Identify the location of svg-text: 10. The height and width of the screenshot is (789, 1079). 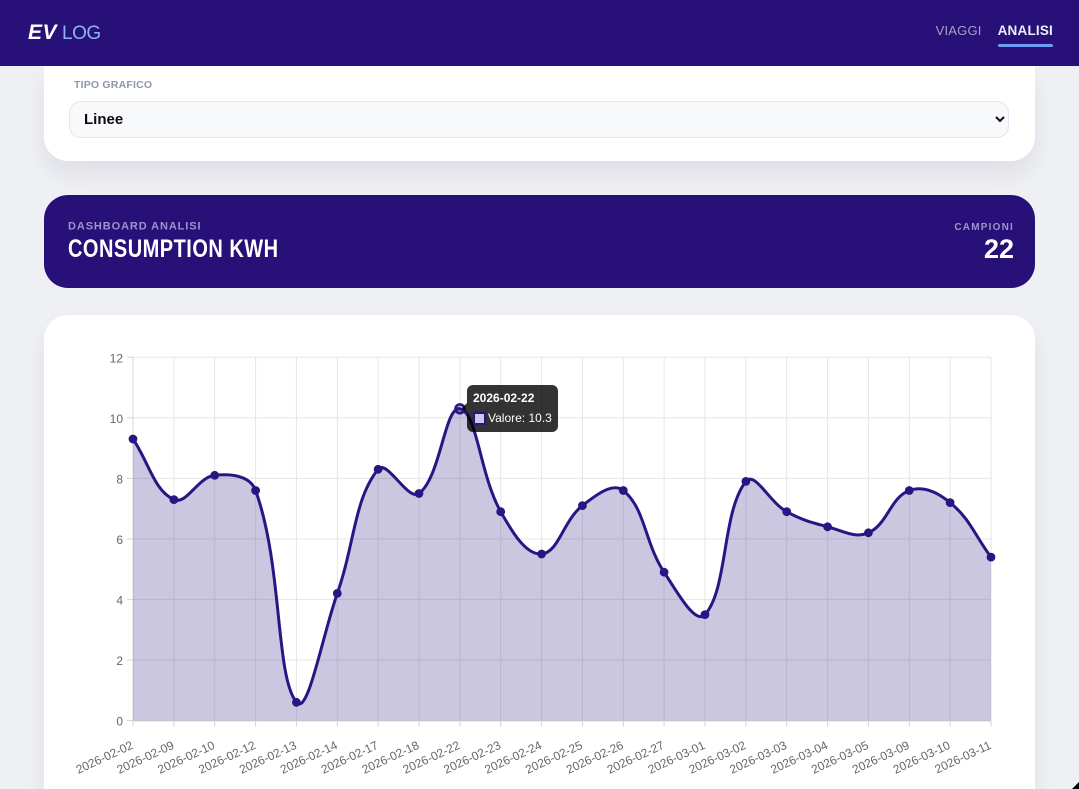
(117, 419).